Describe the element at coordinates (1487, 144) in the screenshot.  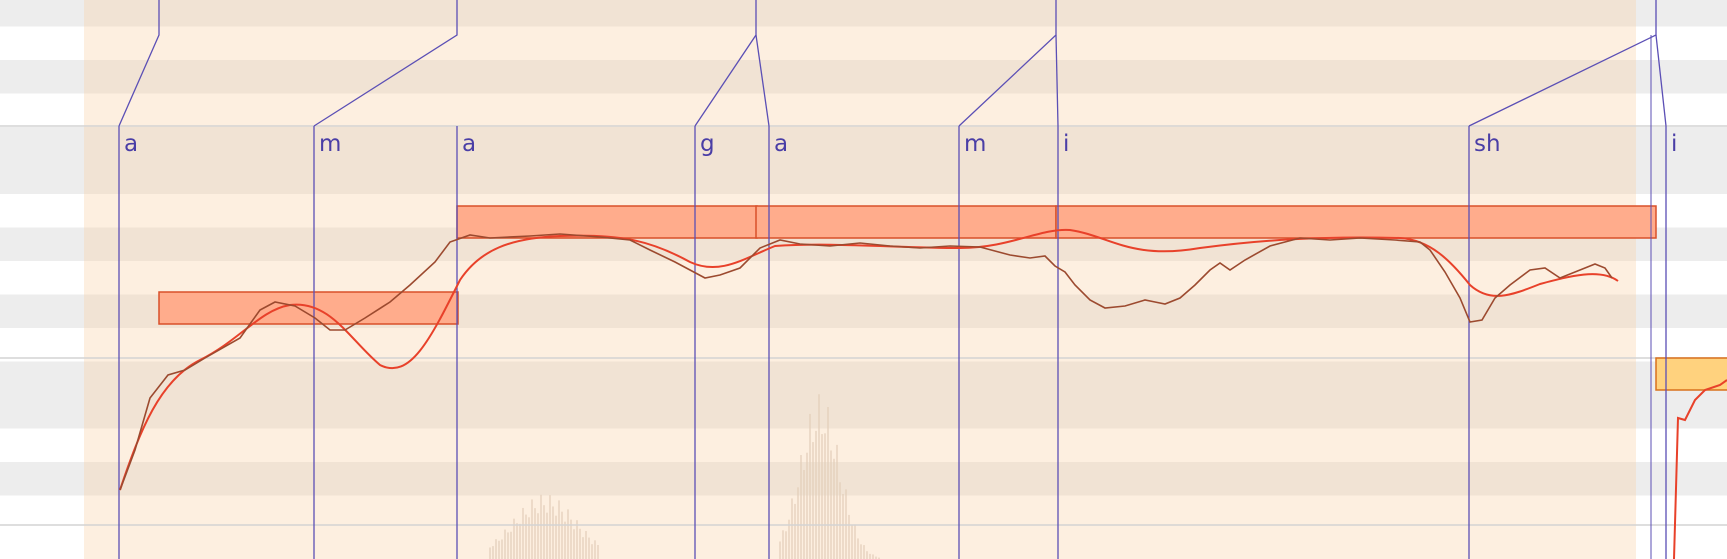
I see `phoneme-label: sh` at that location.